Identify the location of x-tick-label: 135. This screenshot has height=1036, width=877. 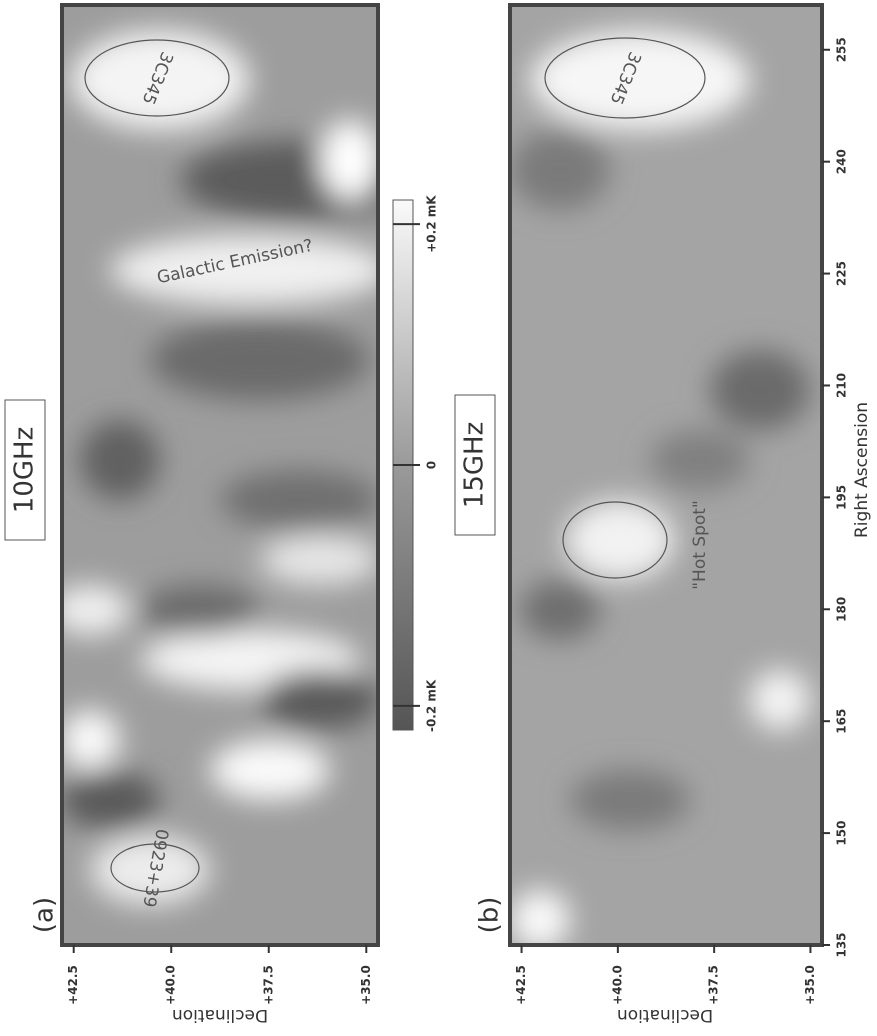
(842, 944).